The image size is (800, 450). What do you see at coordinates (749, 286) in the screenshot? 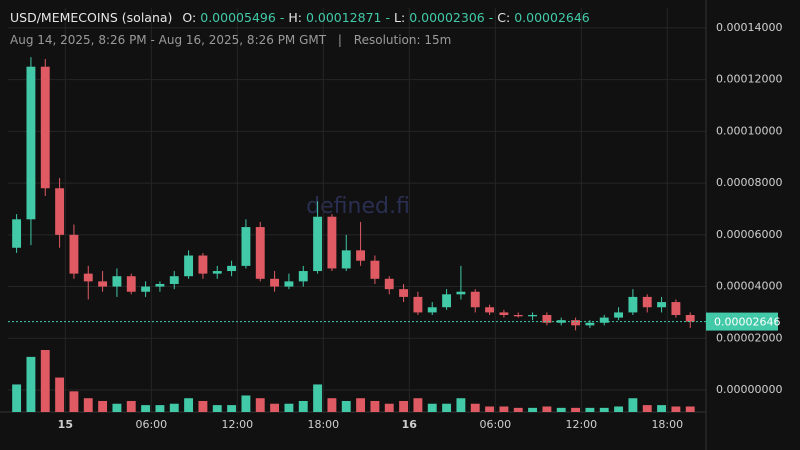
I see `y-tick-label: 0.00004000` at bounding box center [749, 286].